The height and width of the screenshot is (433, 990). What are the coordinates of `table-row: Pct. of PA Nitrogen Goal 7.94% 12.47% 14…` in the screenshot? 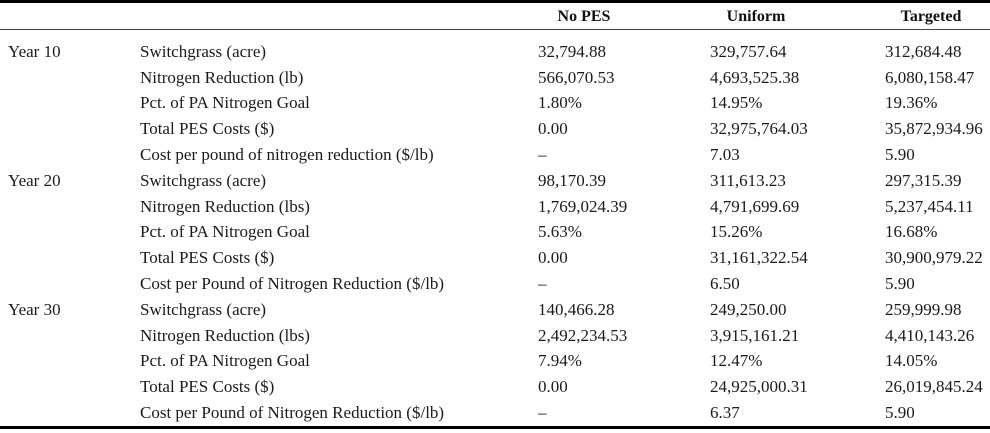 It's located at (495, 362).